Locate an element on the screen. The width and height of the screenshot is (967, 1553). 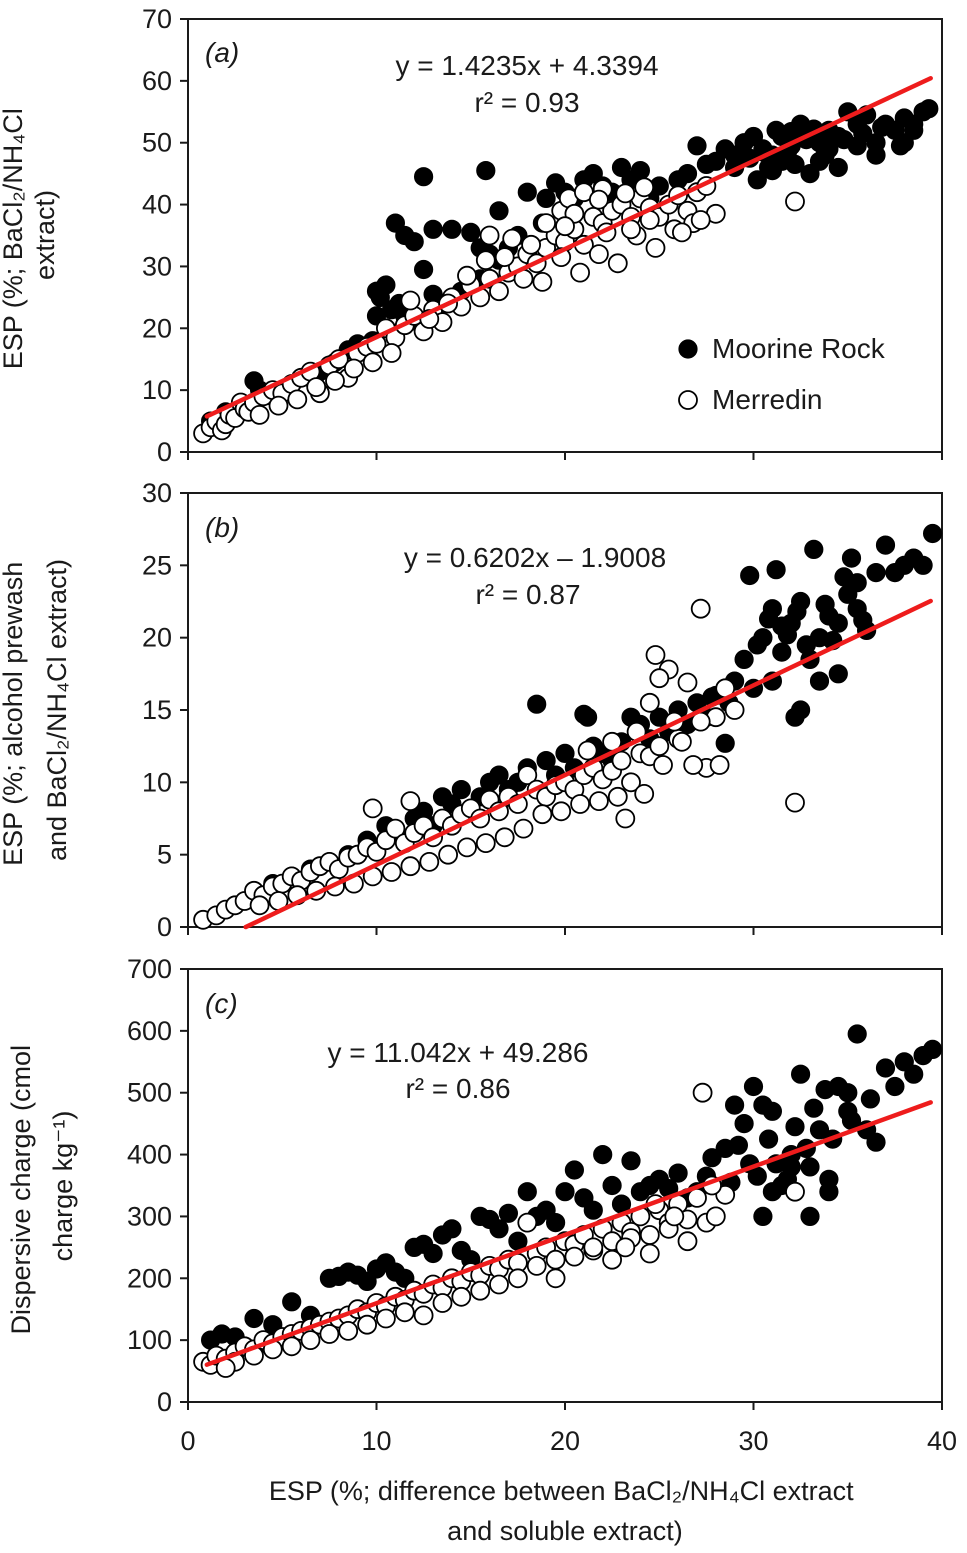
ylabel-a: ESP (%; BaCl₂/NH₄Cl extract) is located at coordinates (30, 235).